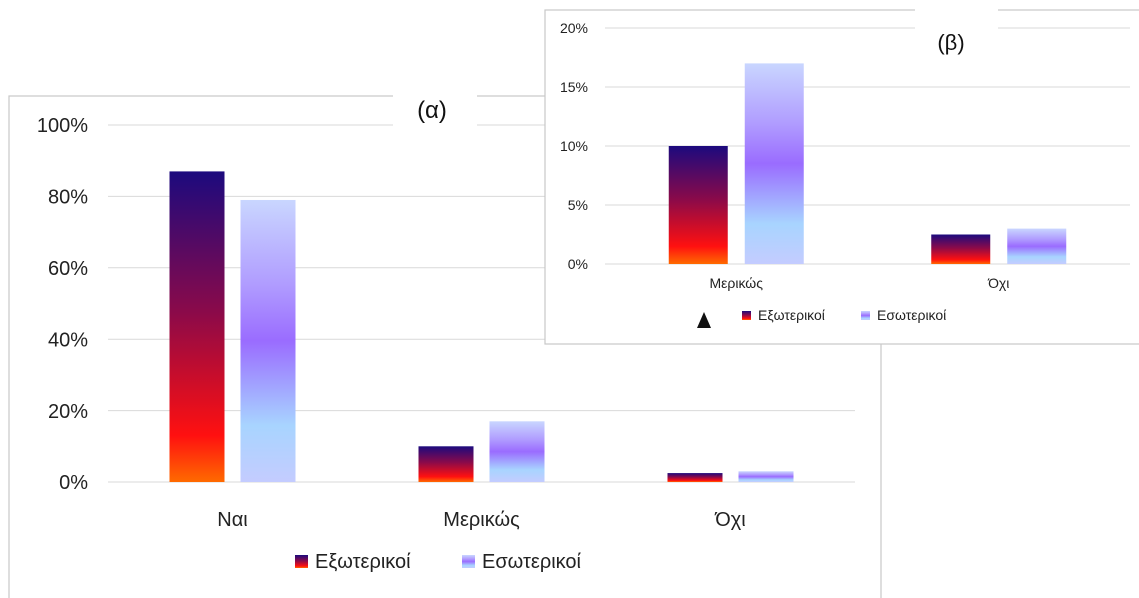 The width and height of the screenshot is (1139, 598). I want to click on cursor-icon, so click(704, 320).